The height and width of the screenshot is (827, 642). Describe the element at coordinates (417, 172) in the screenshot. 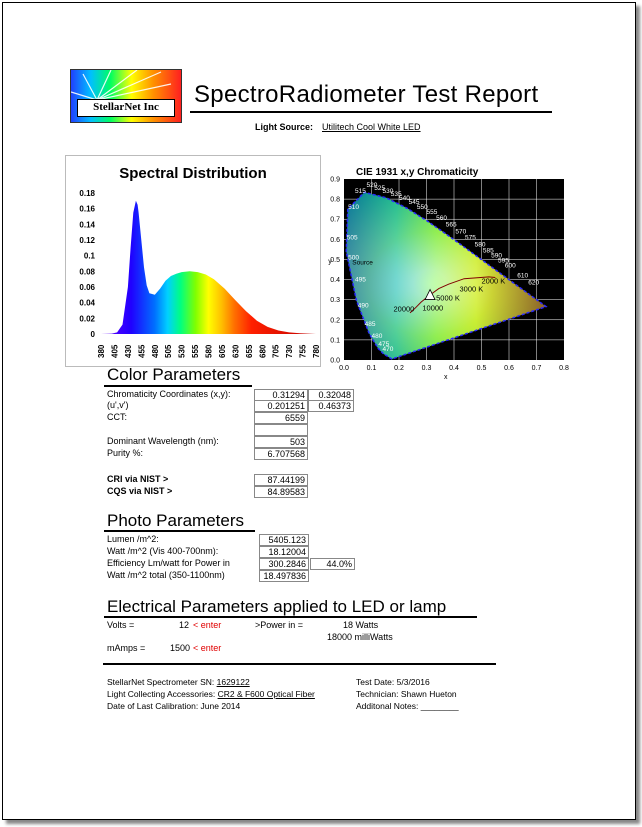

I see `cie-chart-title: CIE 1931 x,y Chromaticity` at that location.